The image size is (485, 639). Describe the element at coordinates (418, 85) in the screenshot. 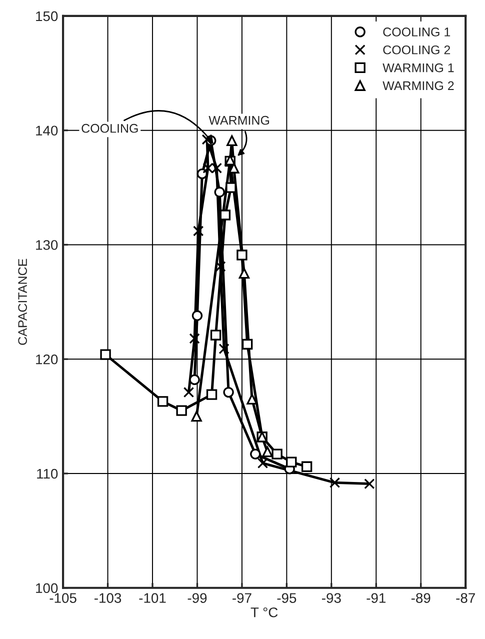

I see `legend-label: WARMING 2` at that location.